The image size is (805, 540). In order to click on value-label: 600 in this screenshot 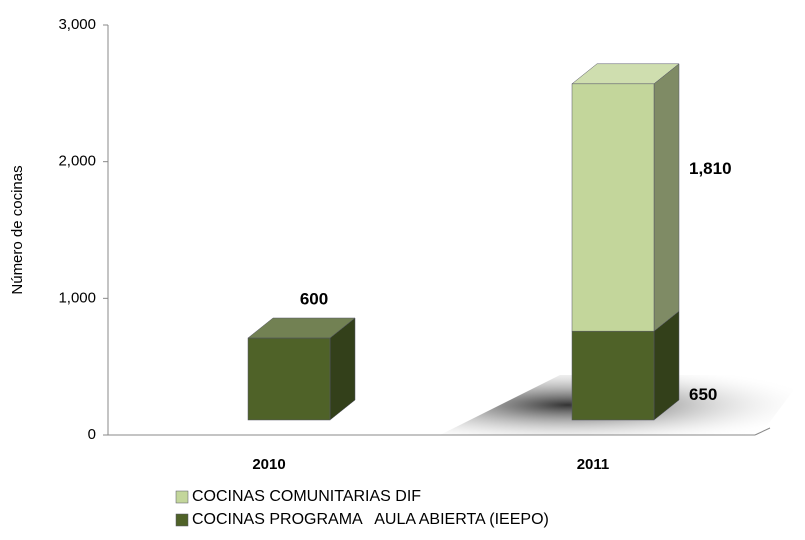, I will do `click(314, 298)`.